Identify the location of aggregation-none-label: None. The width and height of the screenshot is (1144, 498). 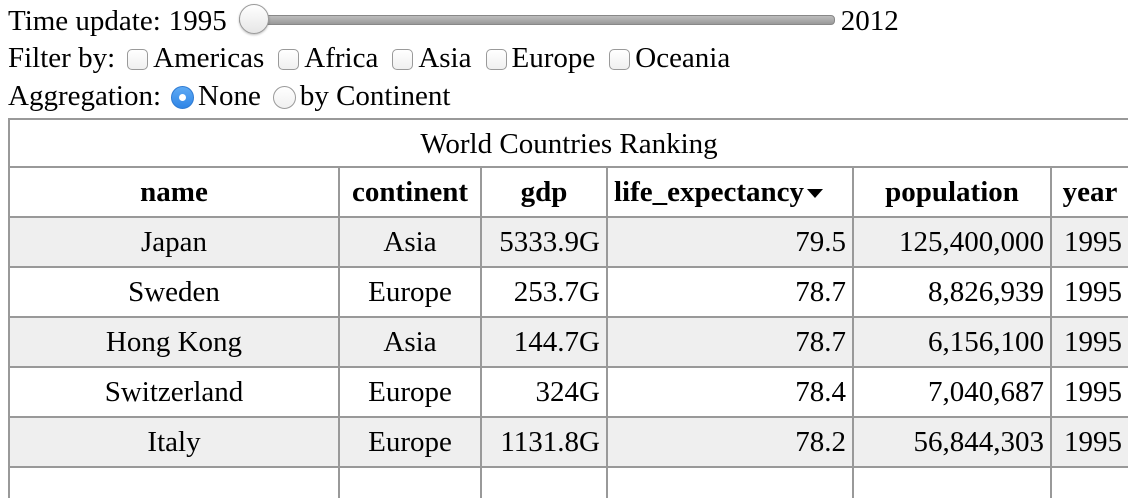
(229, 96).